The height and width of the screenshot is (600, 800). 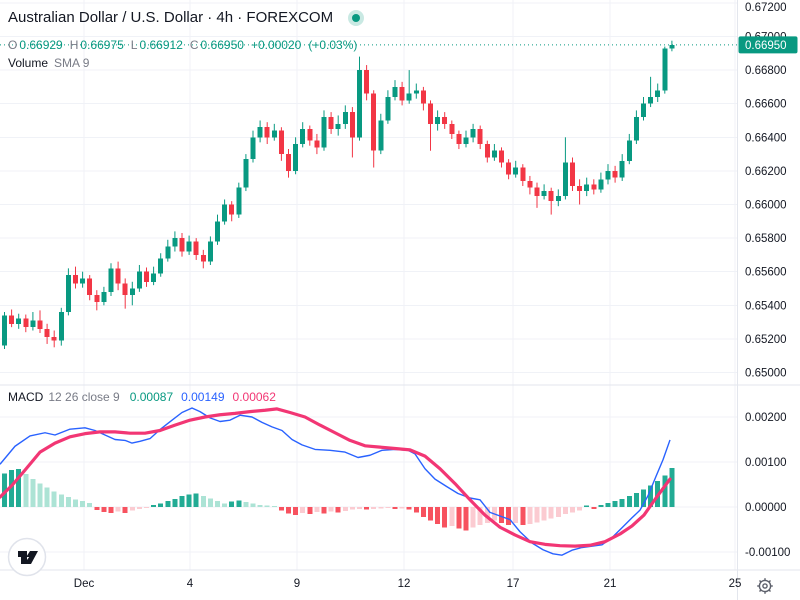 I want to click on settings-gear-icon, so click(x=765, y=586).